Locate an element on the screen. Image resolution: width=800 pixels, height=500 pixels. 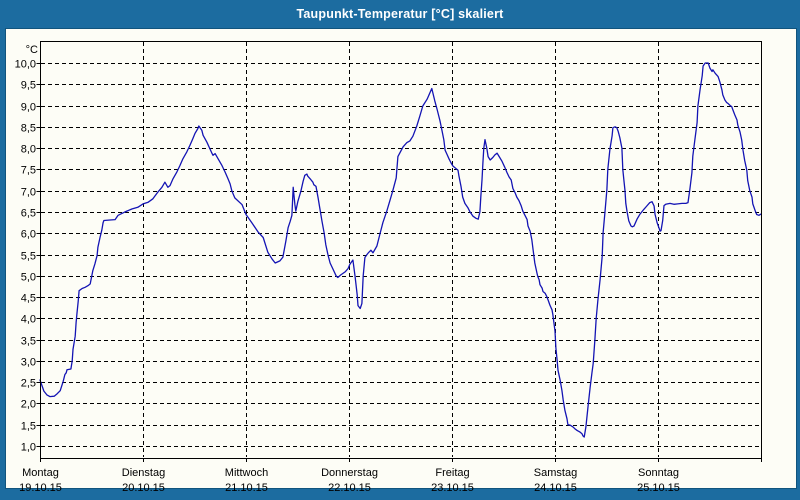
x-date-label: 25.10.15 is located at coordinates (658, 488).